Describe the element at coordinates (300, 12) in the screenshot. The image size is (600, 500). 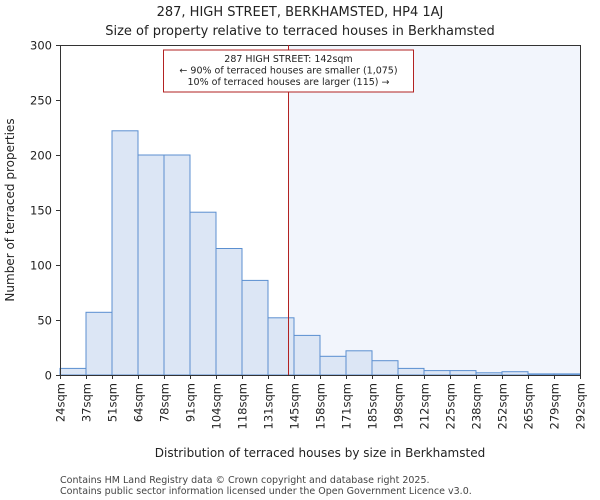
I see `chart-title: 287, HIGH STREET, BERKHAMSTED, HP4 1AJ` at that location.